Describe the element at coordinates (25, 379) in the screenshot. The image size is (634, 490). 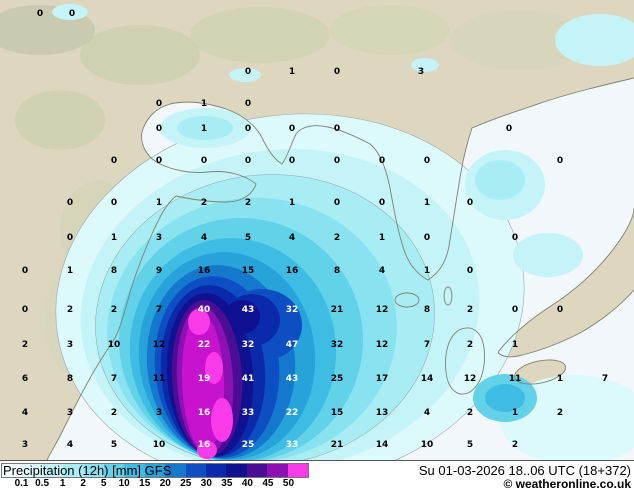
I see `precip-value: 6` at that location.